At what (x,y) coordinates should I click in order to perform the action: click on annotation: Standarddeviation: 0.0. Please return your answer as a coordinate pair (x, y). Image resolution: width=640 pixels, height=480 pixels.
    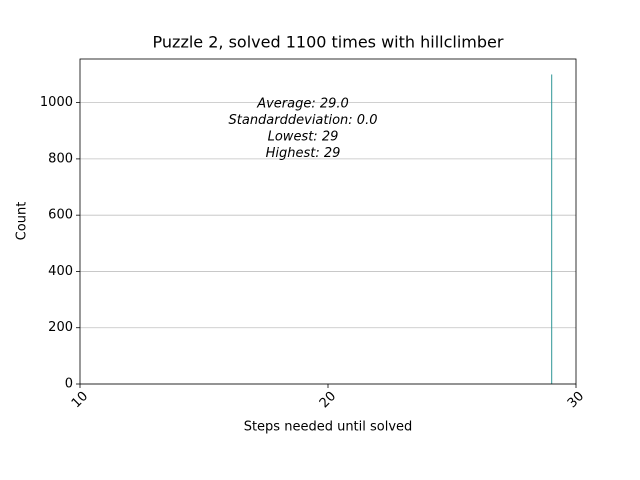
    Looking at the image, I should click on (303, 120).